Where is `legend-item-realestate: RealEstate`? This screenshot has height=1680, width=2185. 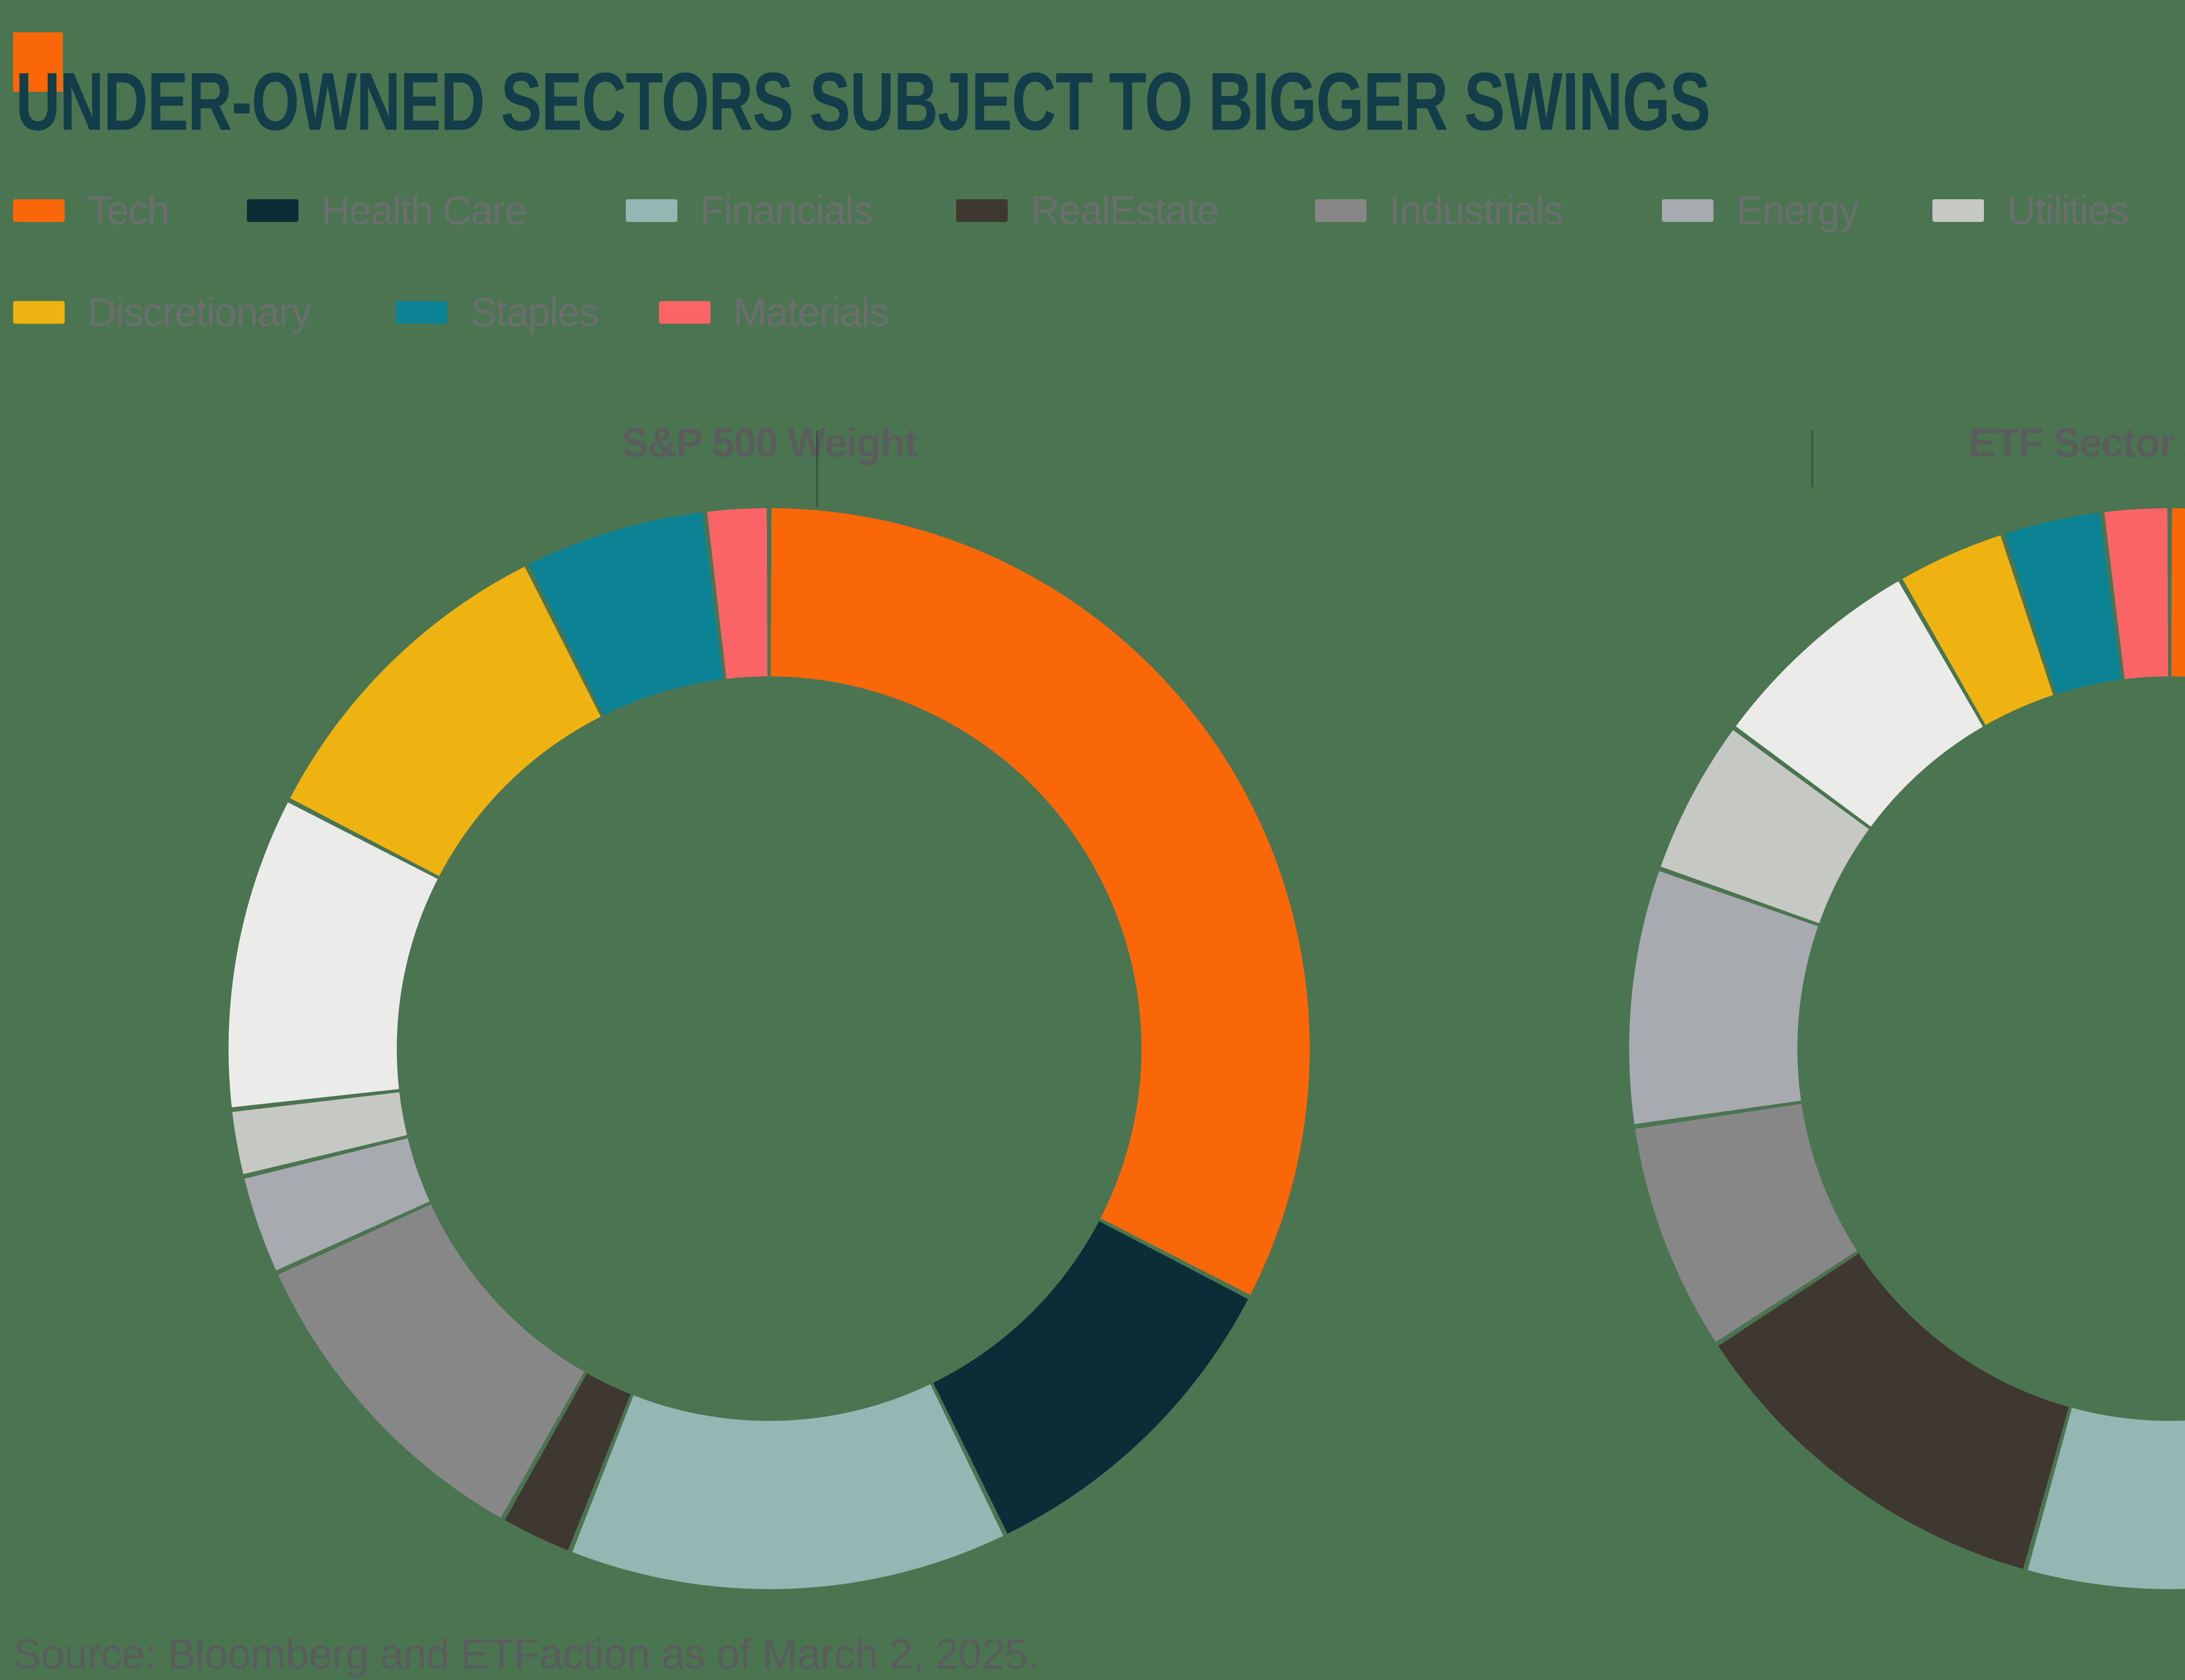 legend-item-realestate: RealEstate is located at coordinates (1087, 210).